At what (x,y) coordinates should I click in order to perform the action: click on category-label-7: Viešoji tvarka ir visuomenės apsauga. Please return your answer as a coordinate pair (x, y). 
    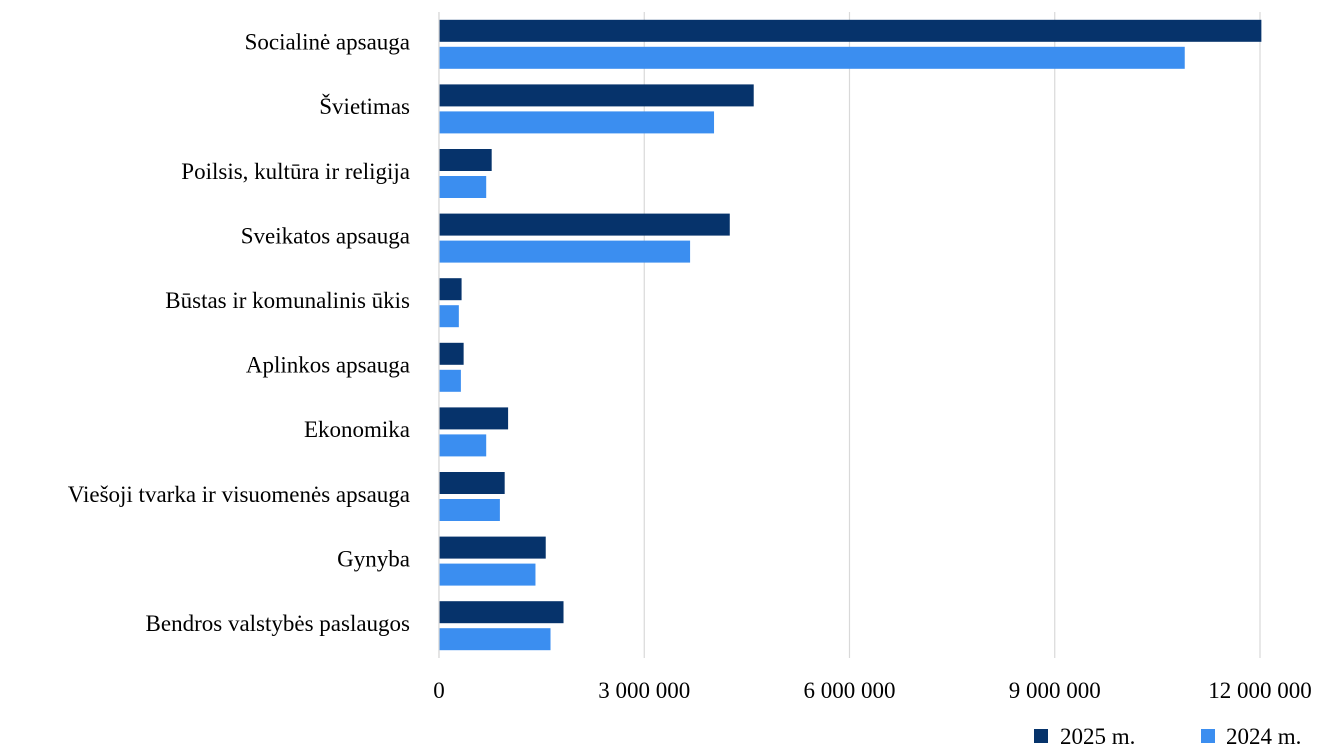
    Looking at the image, I should click on (239, 494).